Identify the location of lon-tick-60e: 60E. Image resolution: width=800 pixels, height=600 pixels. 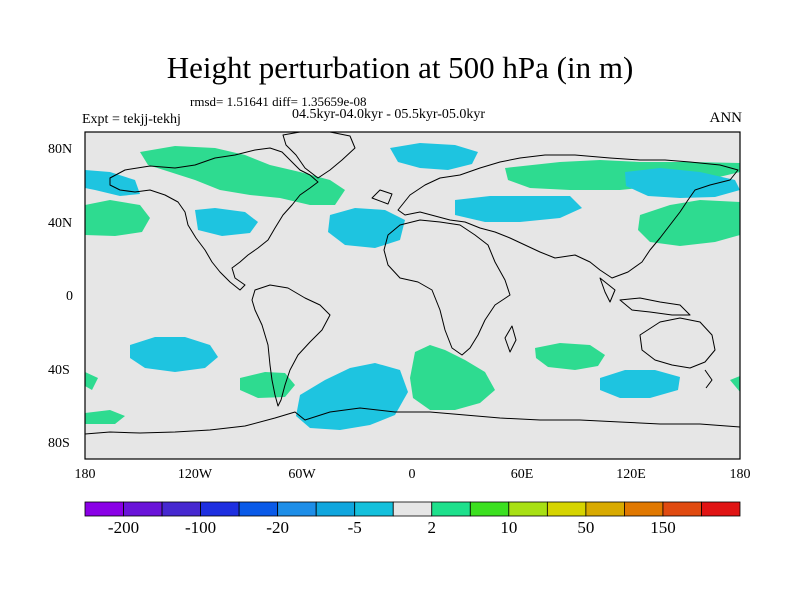
(522, 474).